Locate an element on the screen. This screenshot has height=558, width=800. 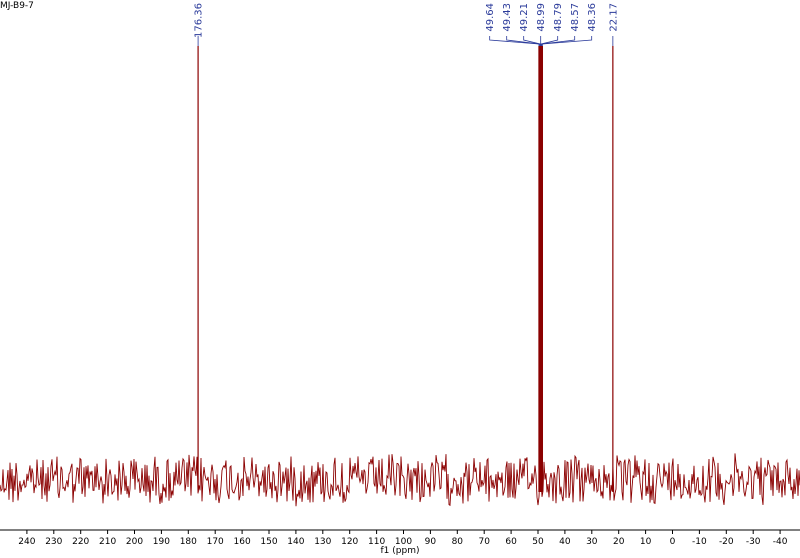
x-tick-label: 240 is located at coordinates (26, 542).